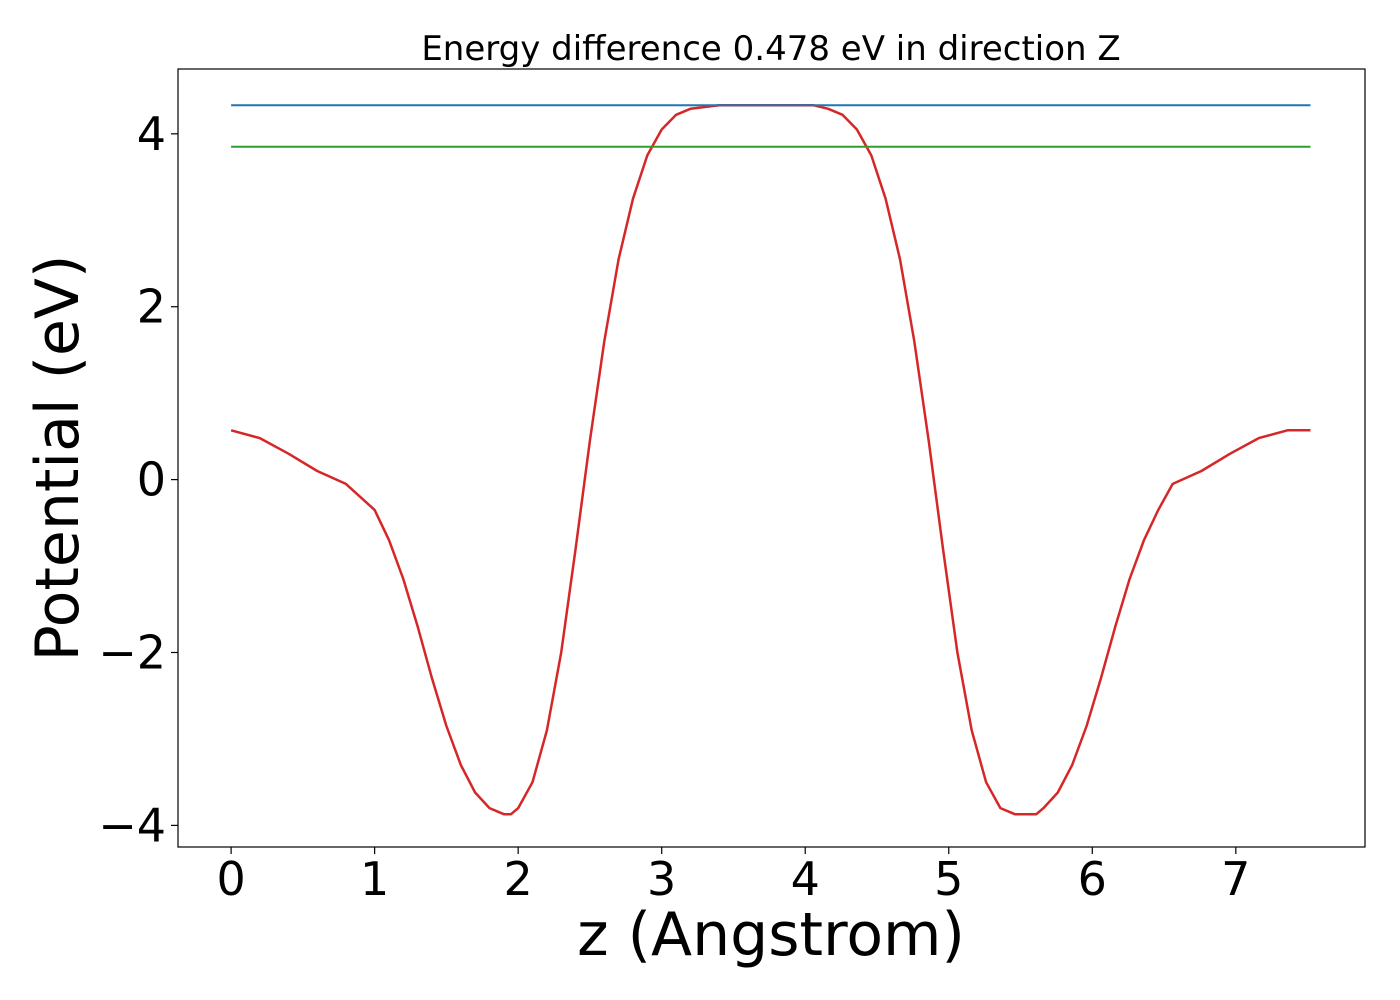 This screenshot has height=1000, width=1400. Describe the element at coordinates (661, 879) in the screenshot. I see `x-tick-label: 3` at that location.